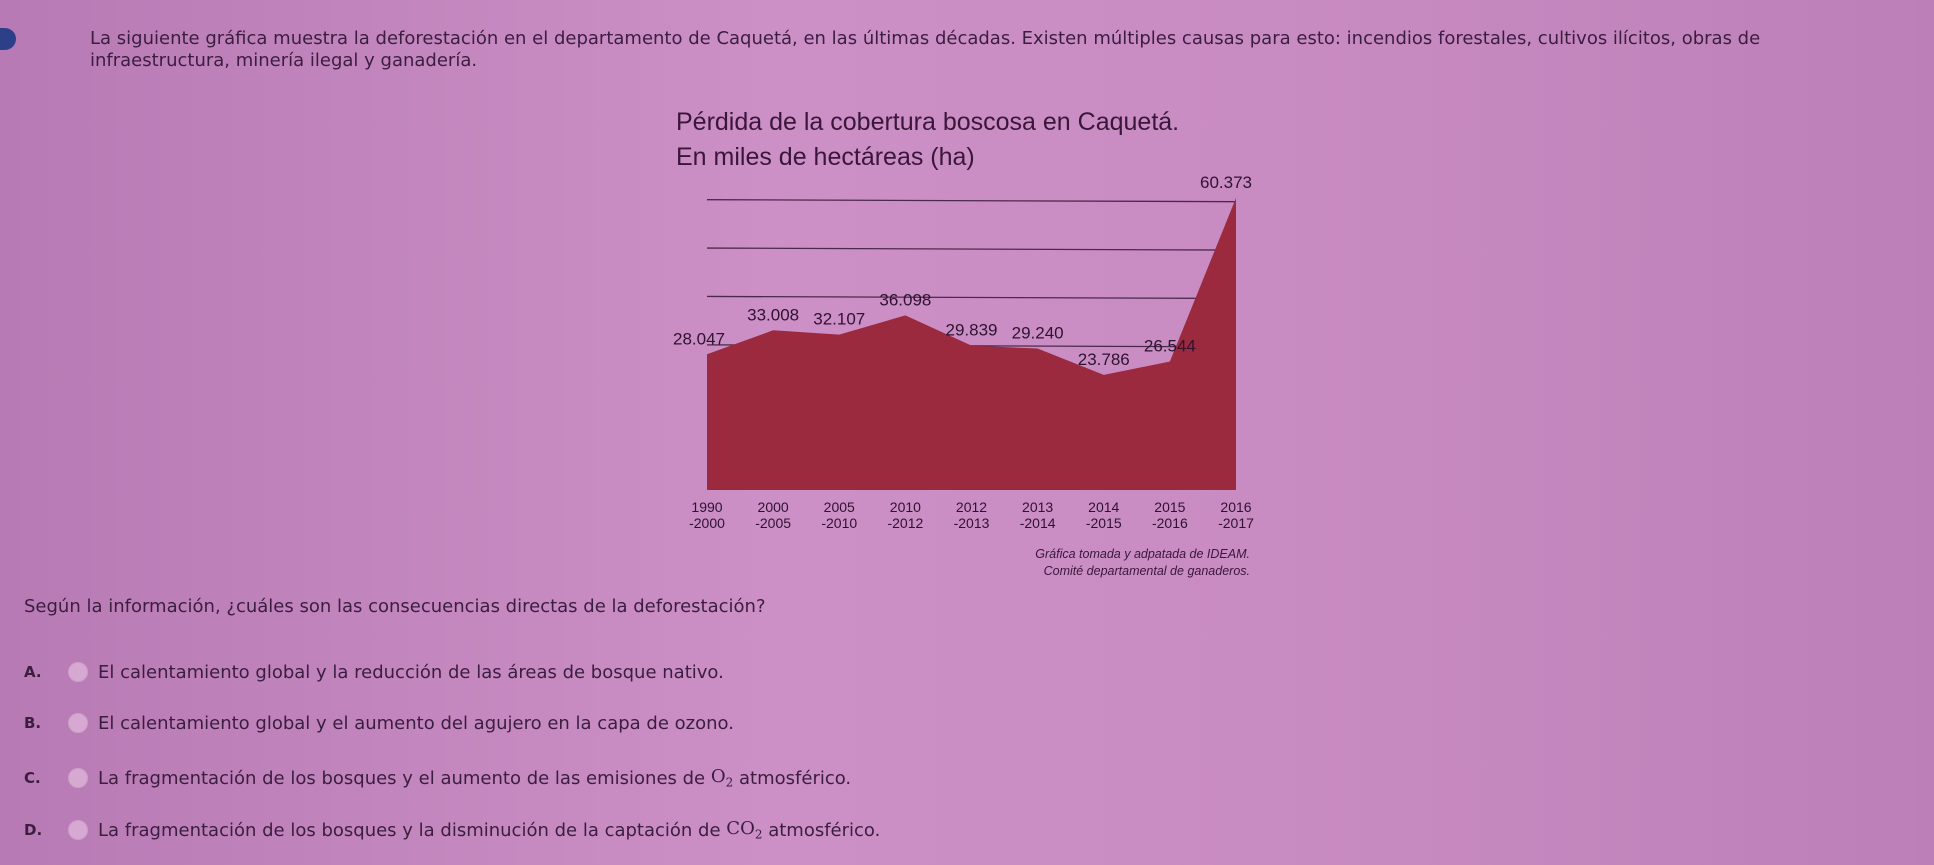 The image size is (1934, 865). I want to click on question-number-badge, so click(8, 39).